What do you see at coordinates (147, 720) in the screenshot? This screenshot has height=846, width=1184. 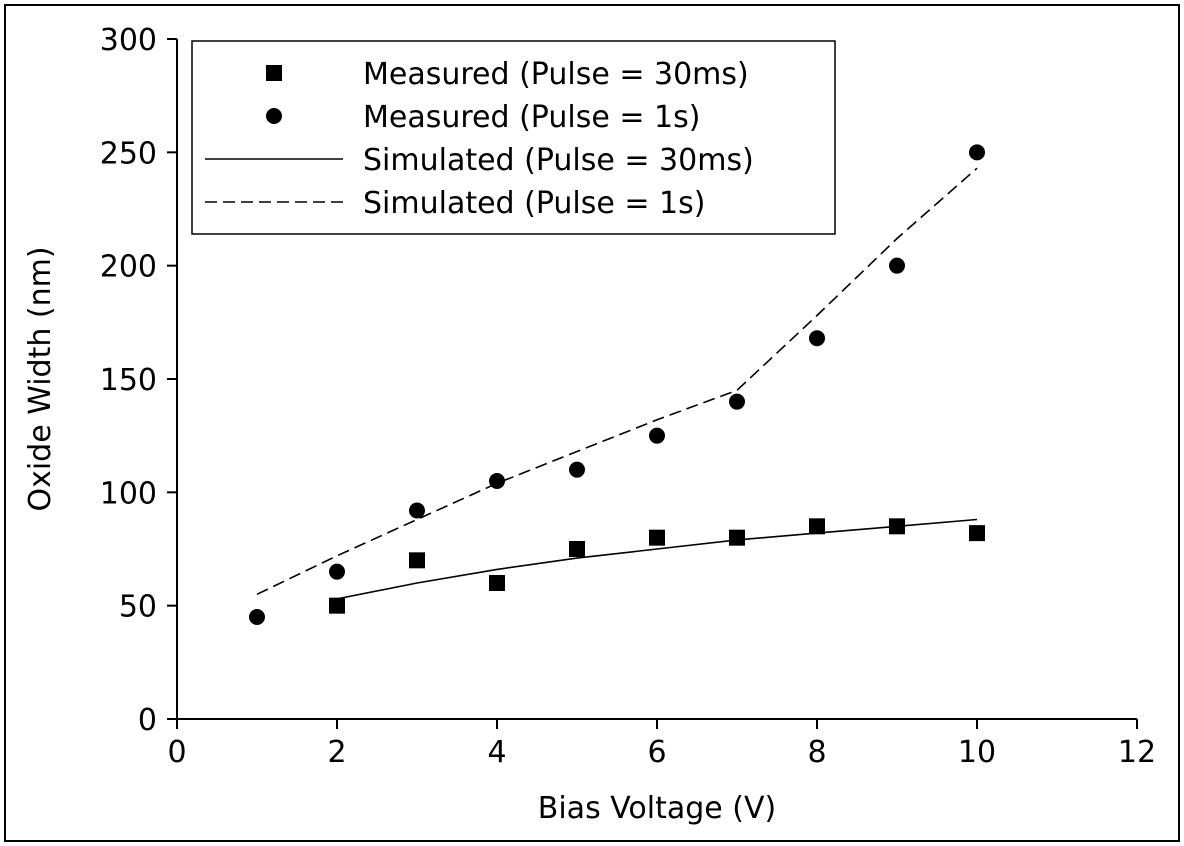 I see `y-tick-label: 0` at bounding box center [147, 720].